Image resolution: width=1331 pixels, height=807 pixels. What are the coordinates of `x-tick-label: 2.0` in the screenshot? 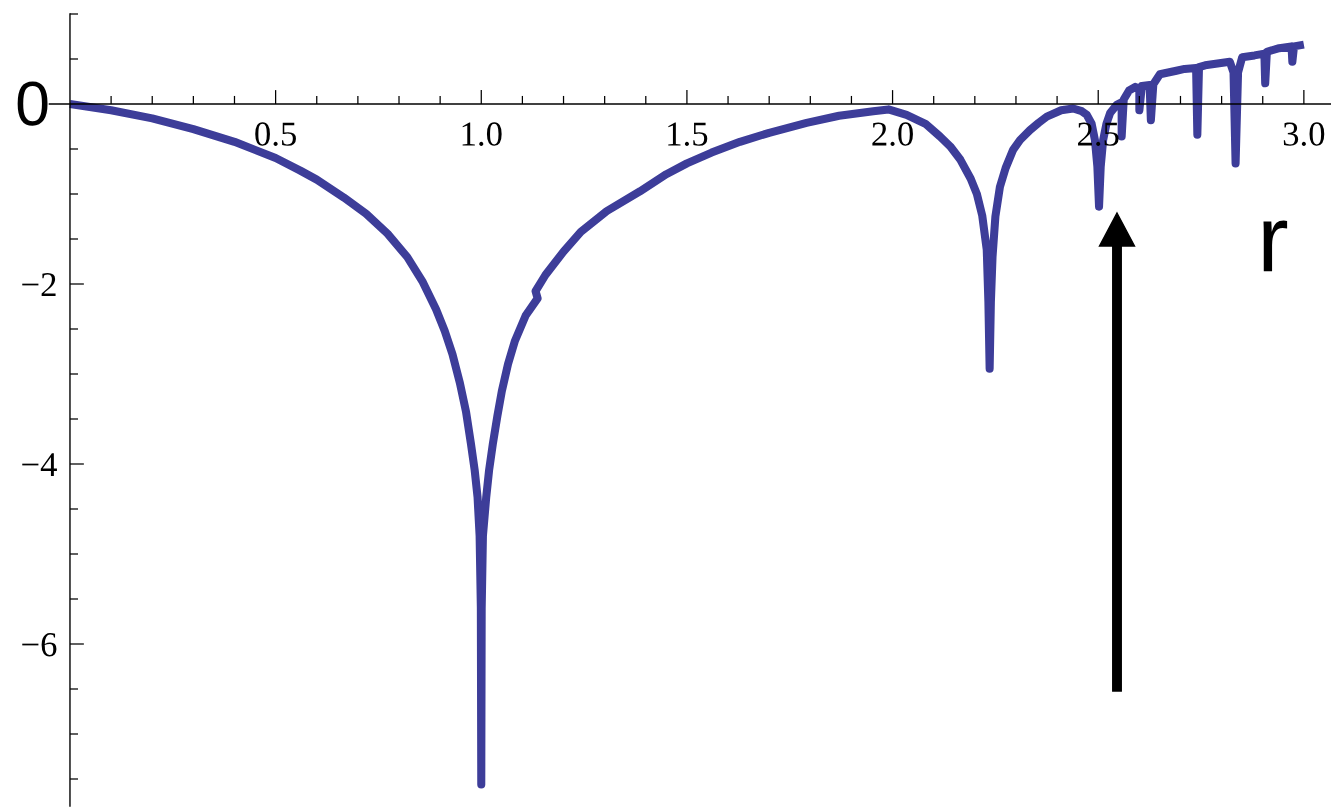 It's located at (892, 134).